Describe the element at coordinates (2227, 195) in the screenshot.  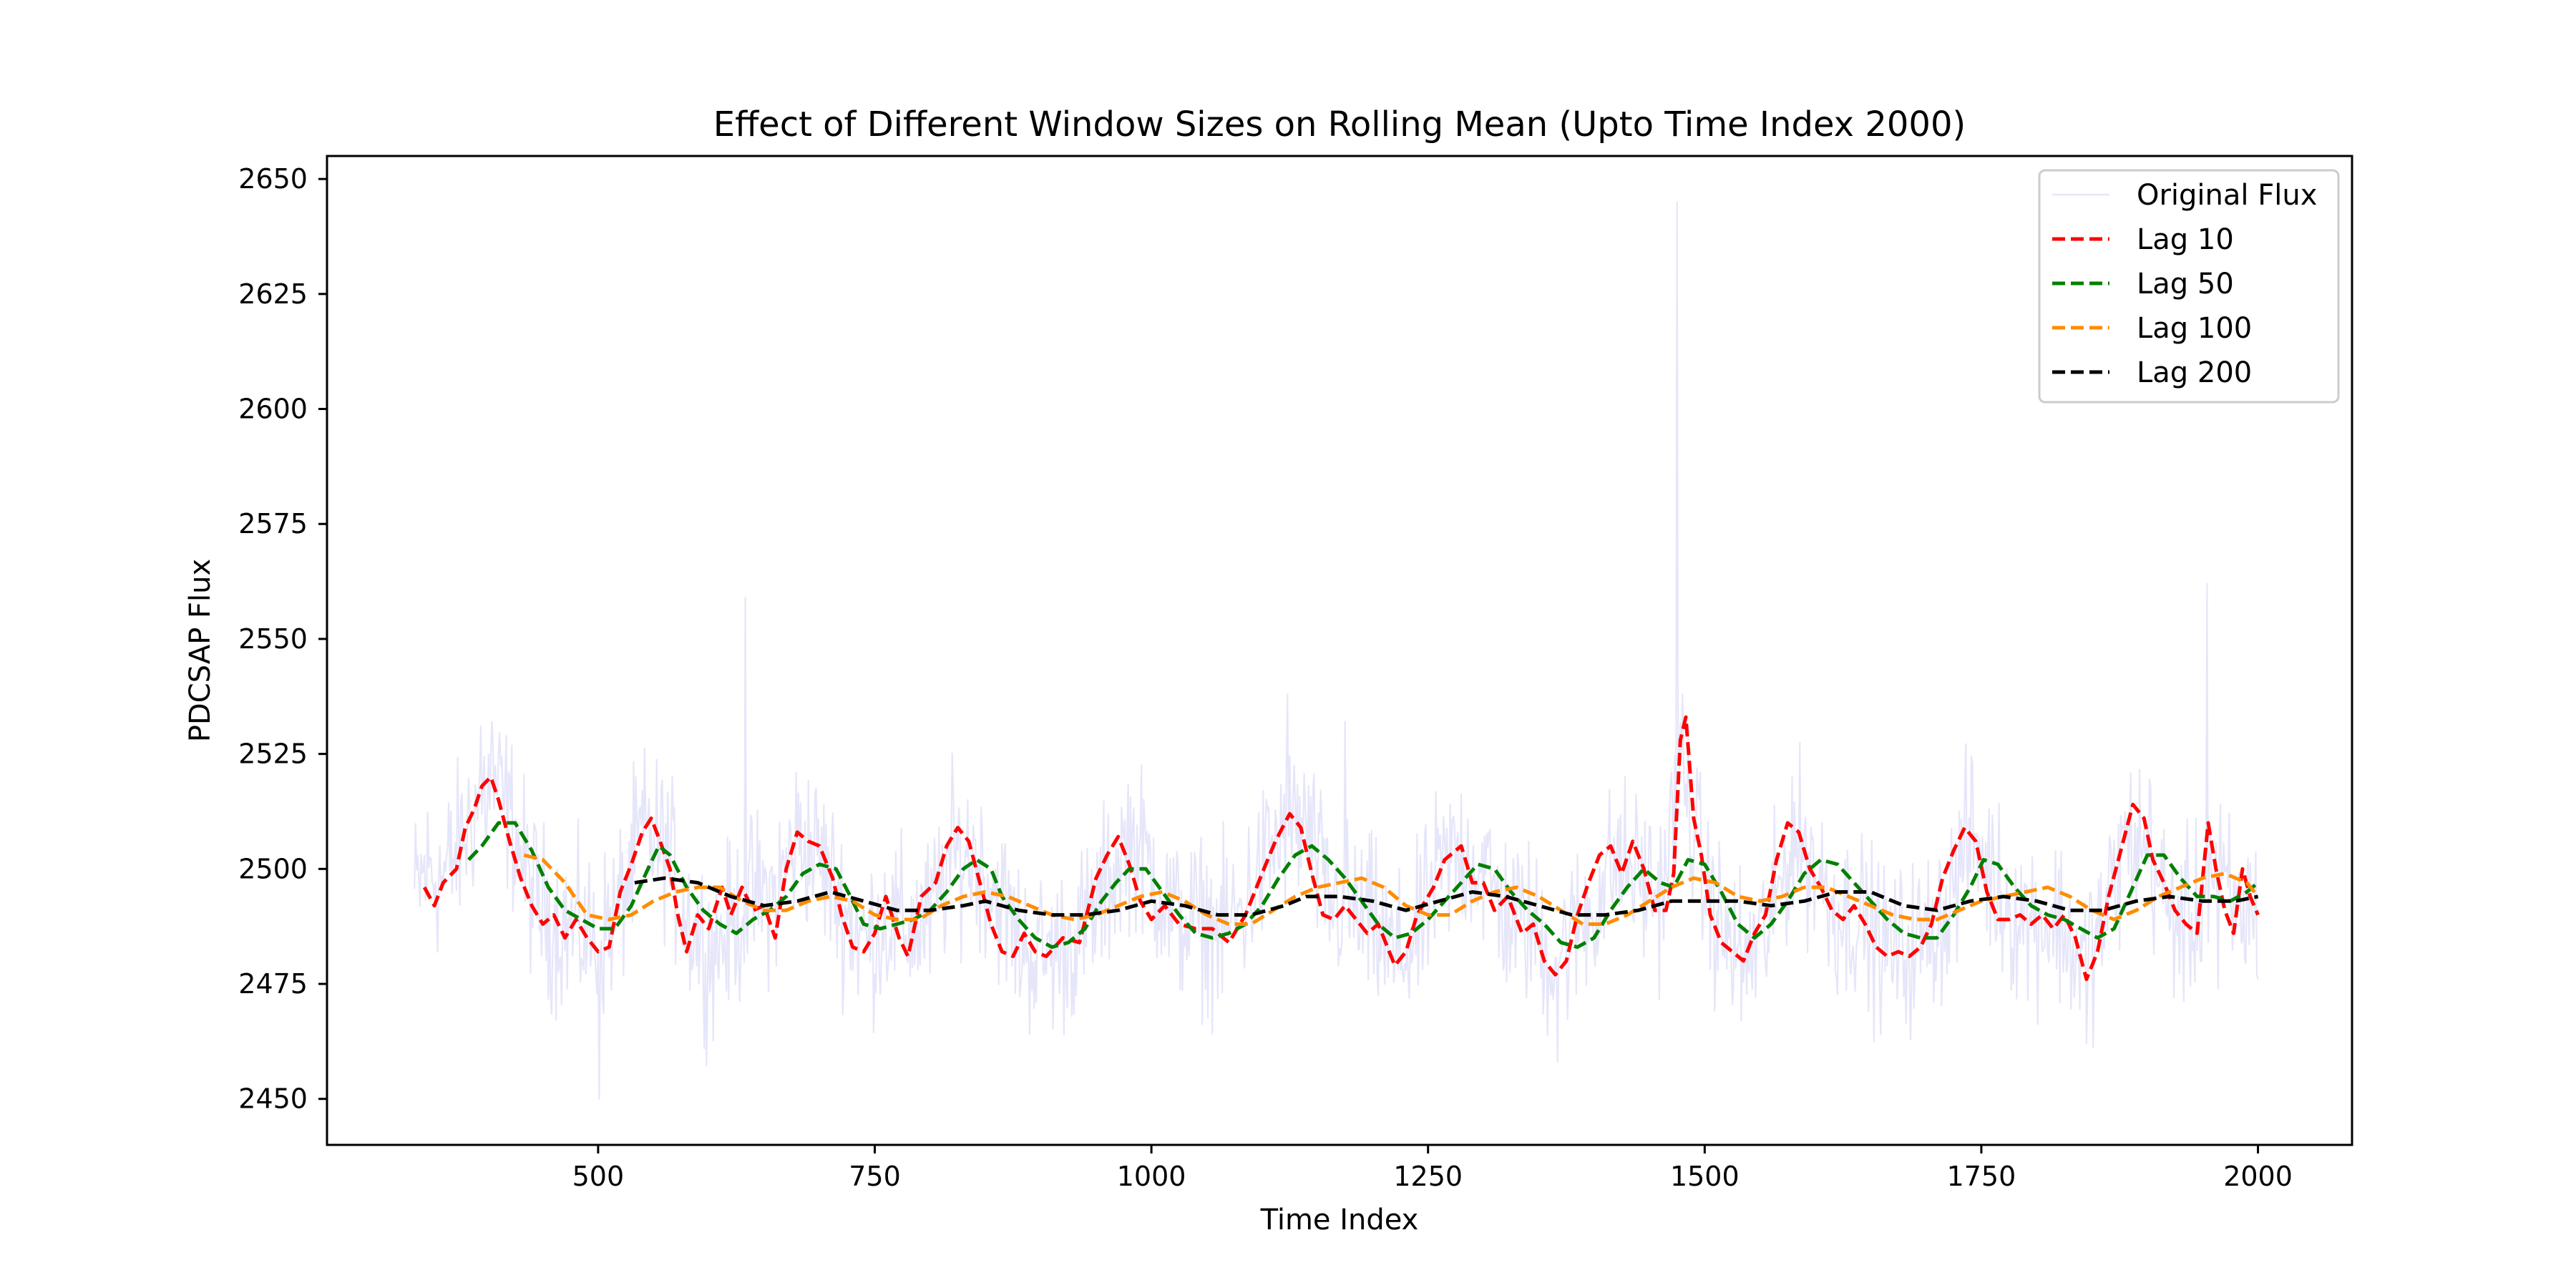
I see `legend-label-original-flux: Original Flux` at that location.